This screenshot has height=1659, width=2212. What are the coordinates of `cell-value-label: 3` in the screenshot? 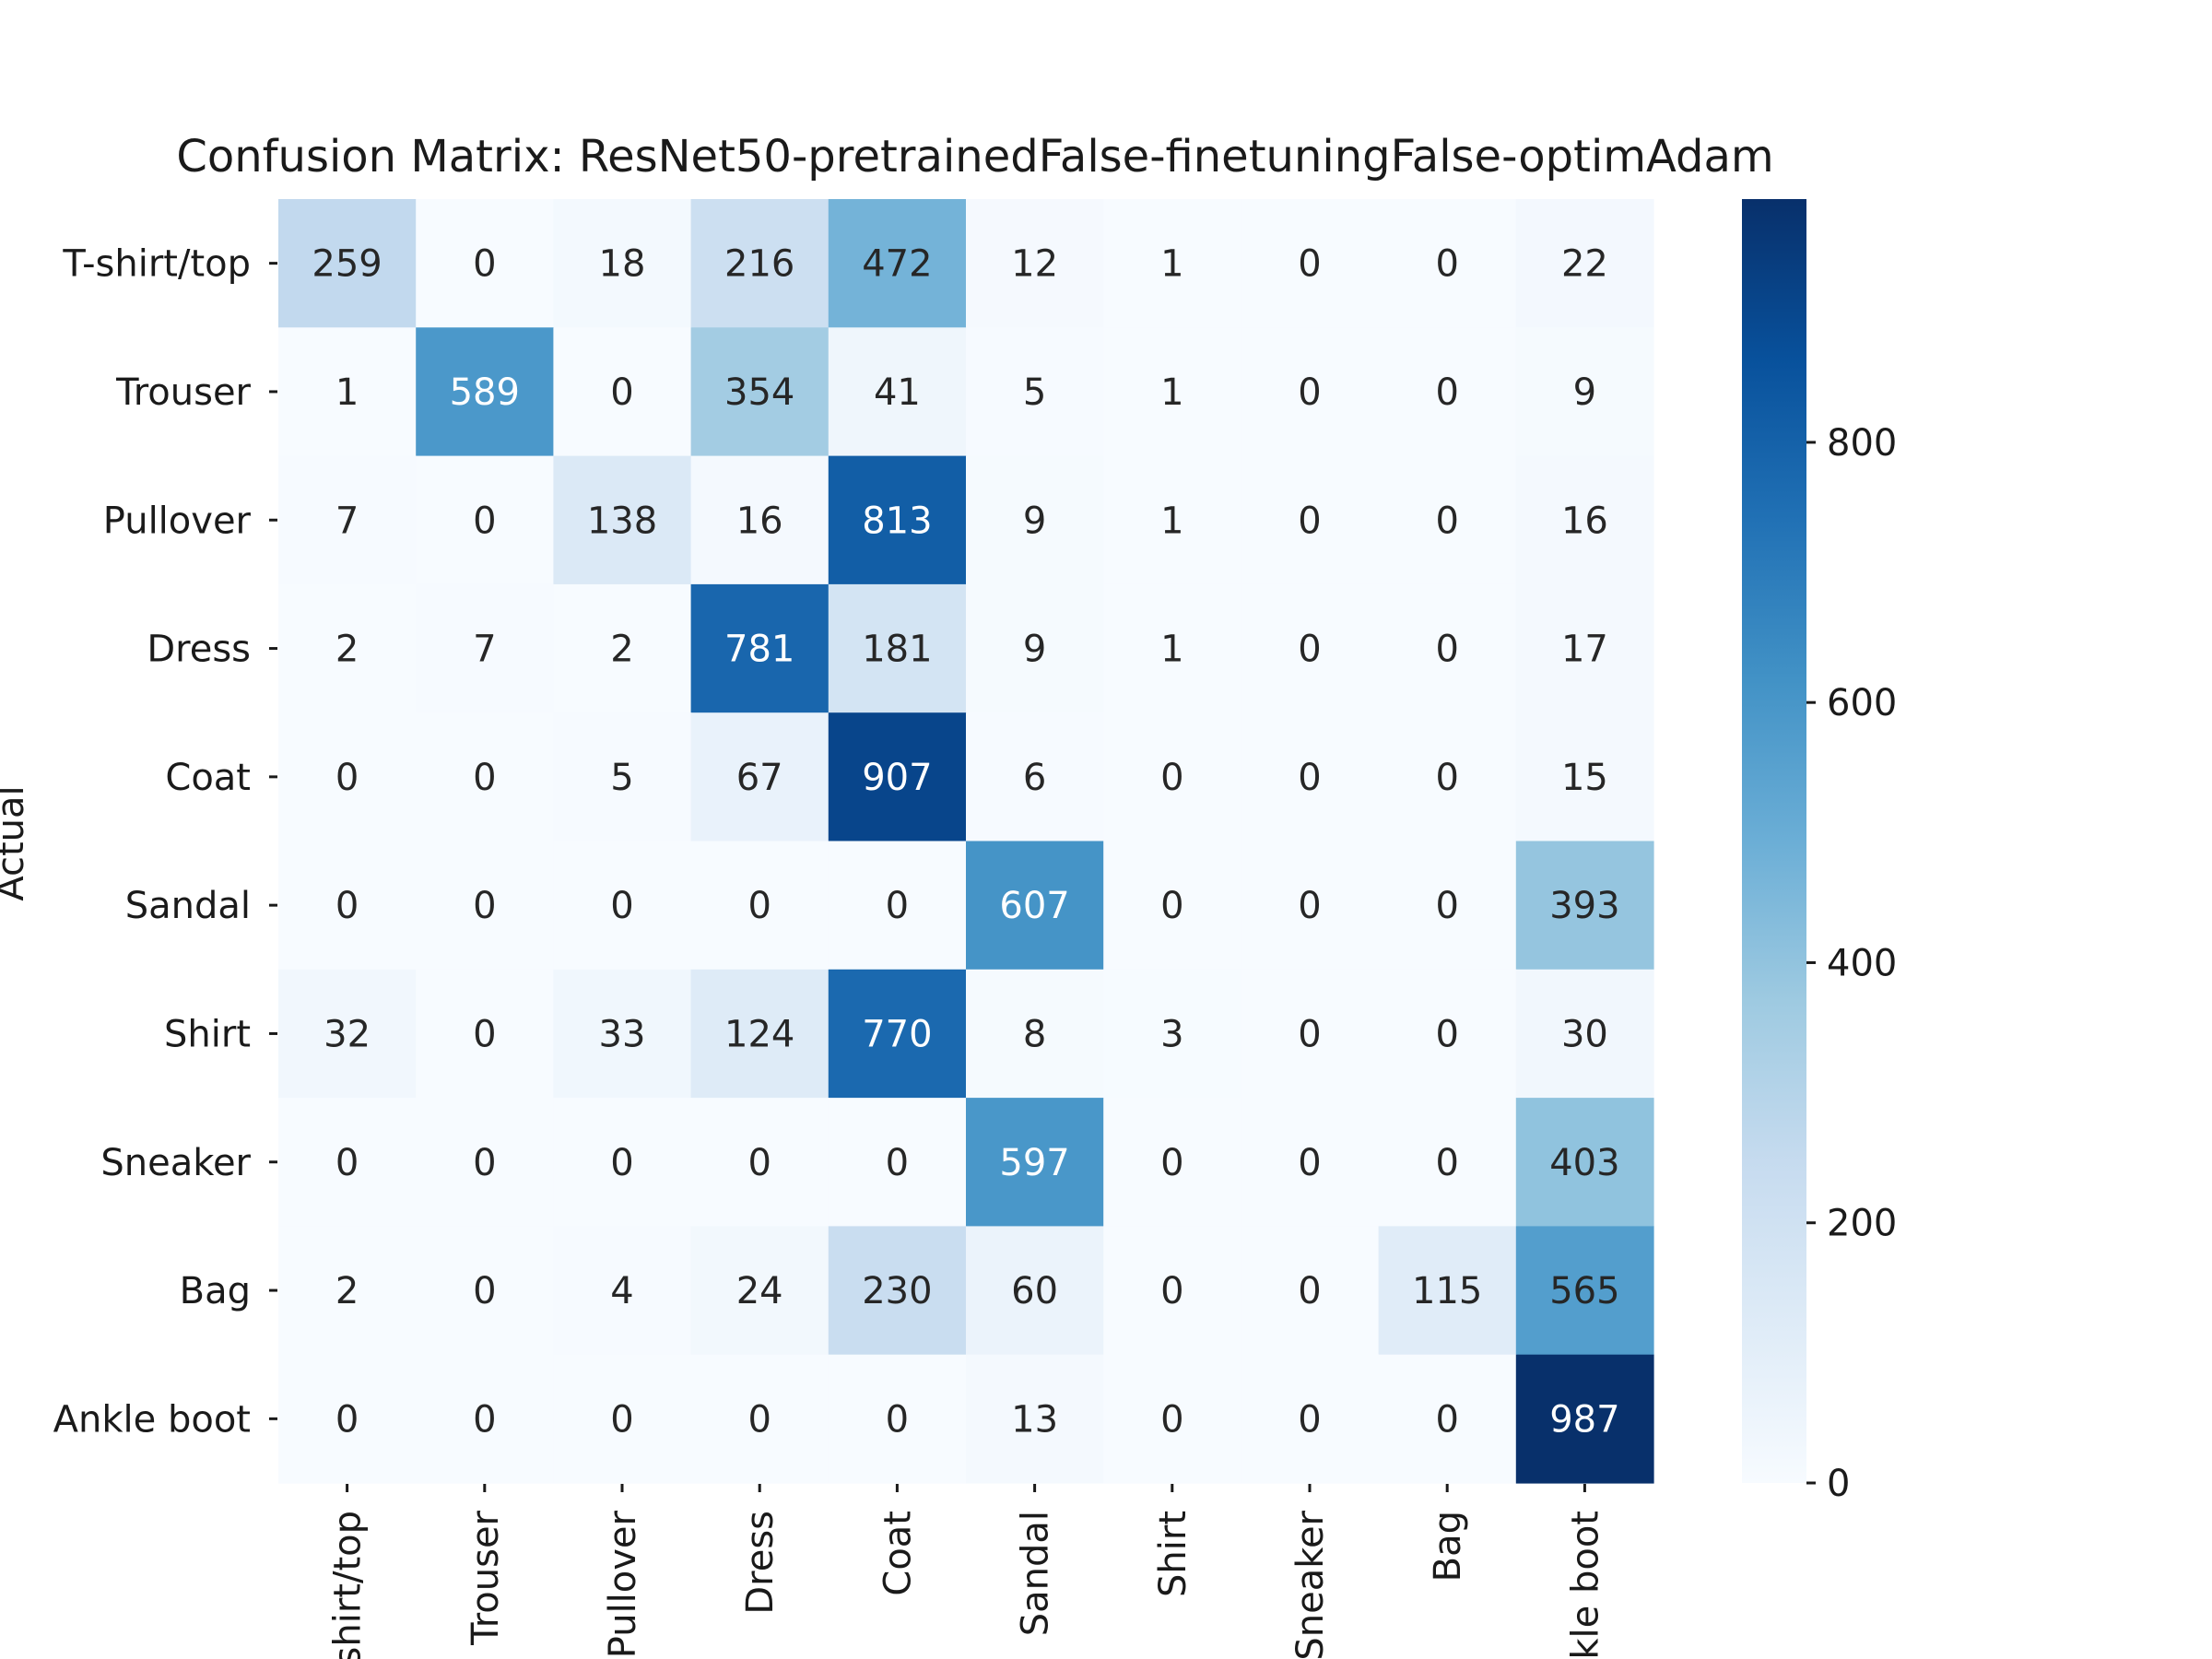 It's located at (1171, 1034).